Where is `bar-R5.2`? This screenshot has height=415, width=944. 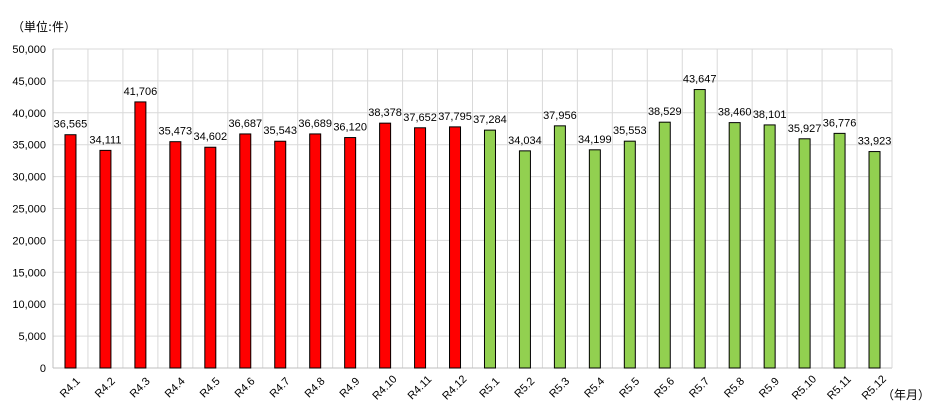 bar-R5.2 is located at coordinates (524, 259).